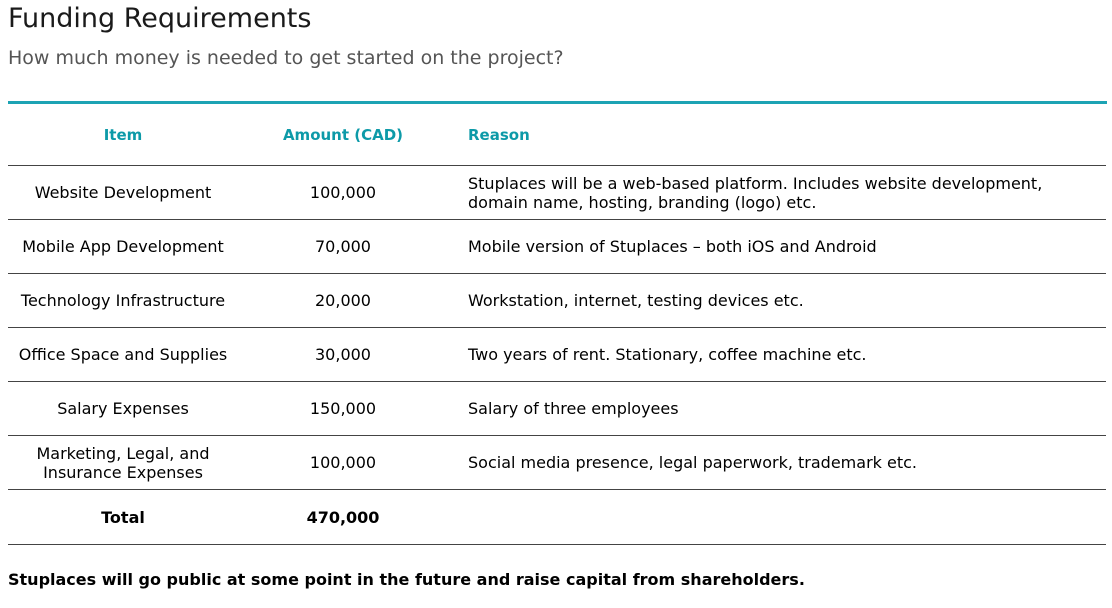  What do you see at coordinates (123, 517) in the screenshot?
I see `total-label: Total` at bounding box center [123, 517].